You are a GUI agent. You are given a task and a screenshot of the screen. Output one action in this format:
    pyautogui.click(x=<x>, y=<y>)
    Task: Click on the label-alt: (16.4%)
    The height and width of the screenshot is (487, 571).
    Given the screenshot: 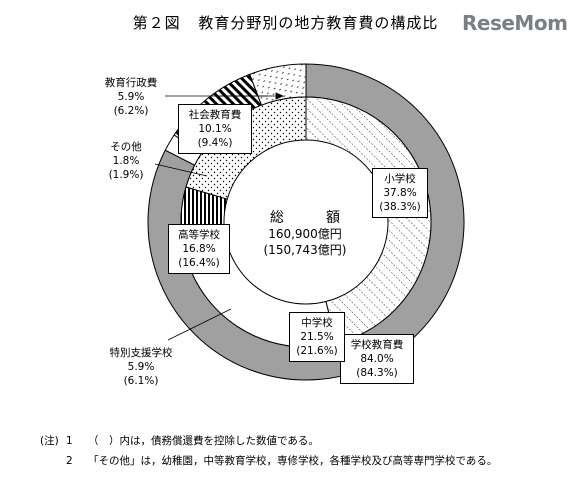 What is the action you would take?
    pyautogui.click(x=199, y=263)
    